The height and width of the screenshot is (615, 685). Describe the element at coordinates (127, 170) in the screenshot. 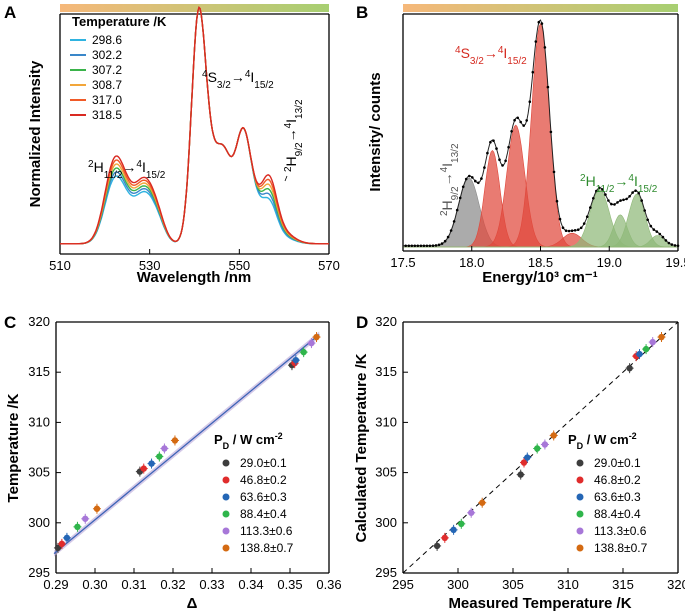

I see `annotation-h11-i15: 2H11/2→4I15/2` at that location.